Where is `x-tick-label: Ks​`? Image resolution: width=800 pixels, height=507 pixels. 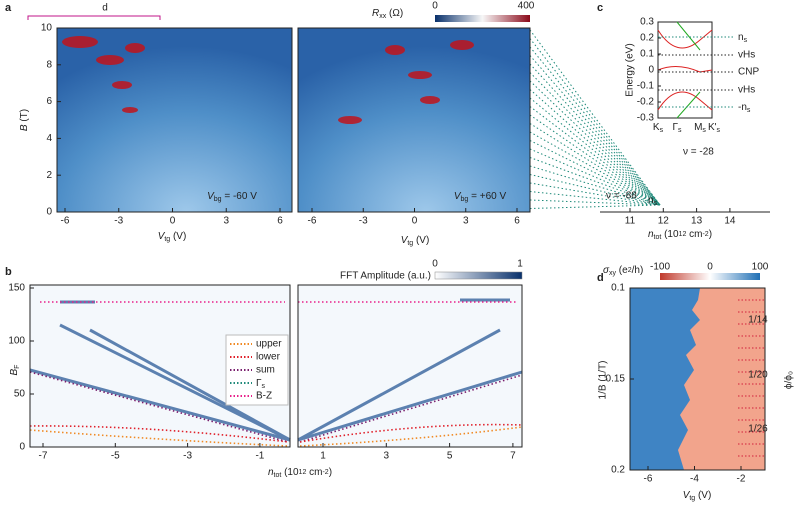
x-tick-label: Ks​ is located at coordinates (658, 128).